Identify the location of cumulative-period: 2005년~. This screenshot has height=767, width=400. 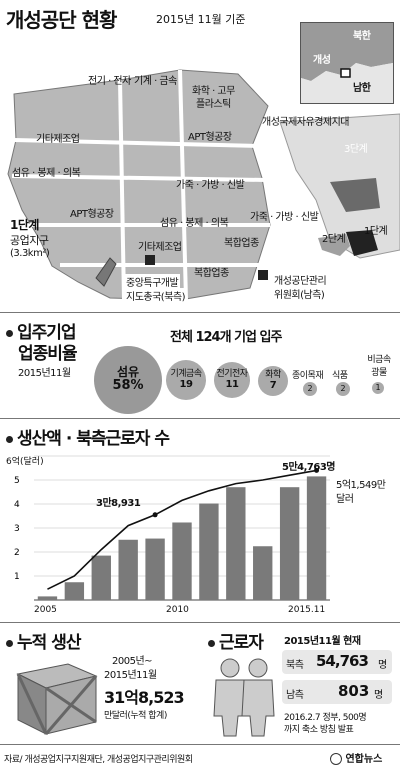
(132, 661).